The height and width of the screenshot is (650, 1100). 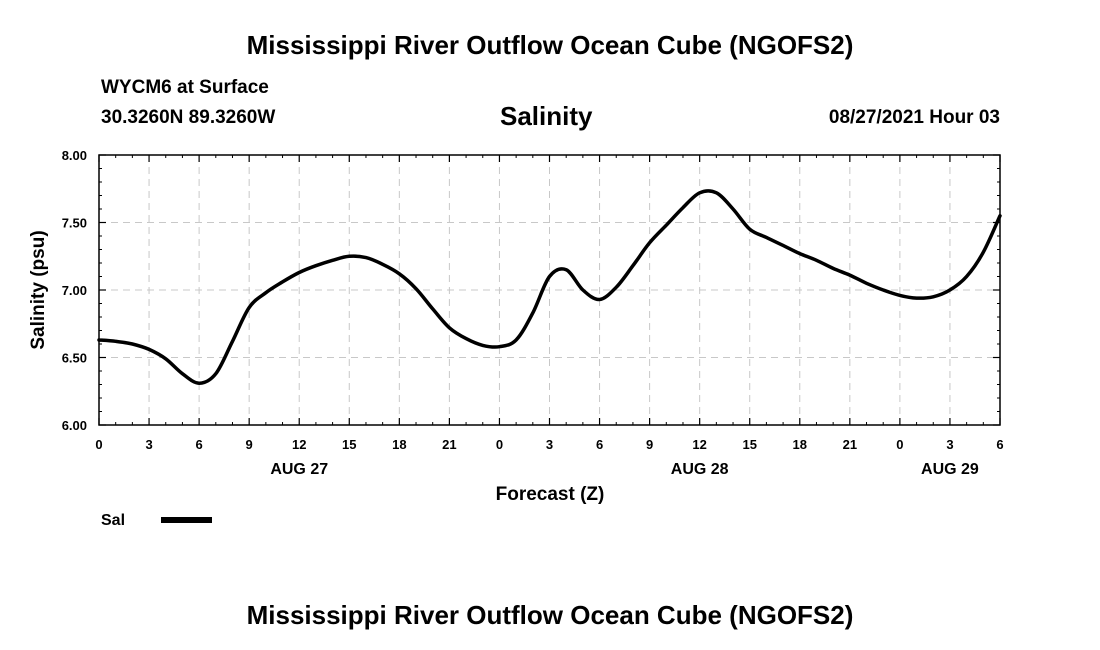 I want to click on date-label: AUG 27, so click(x=299, y=469).